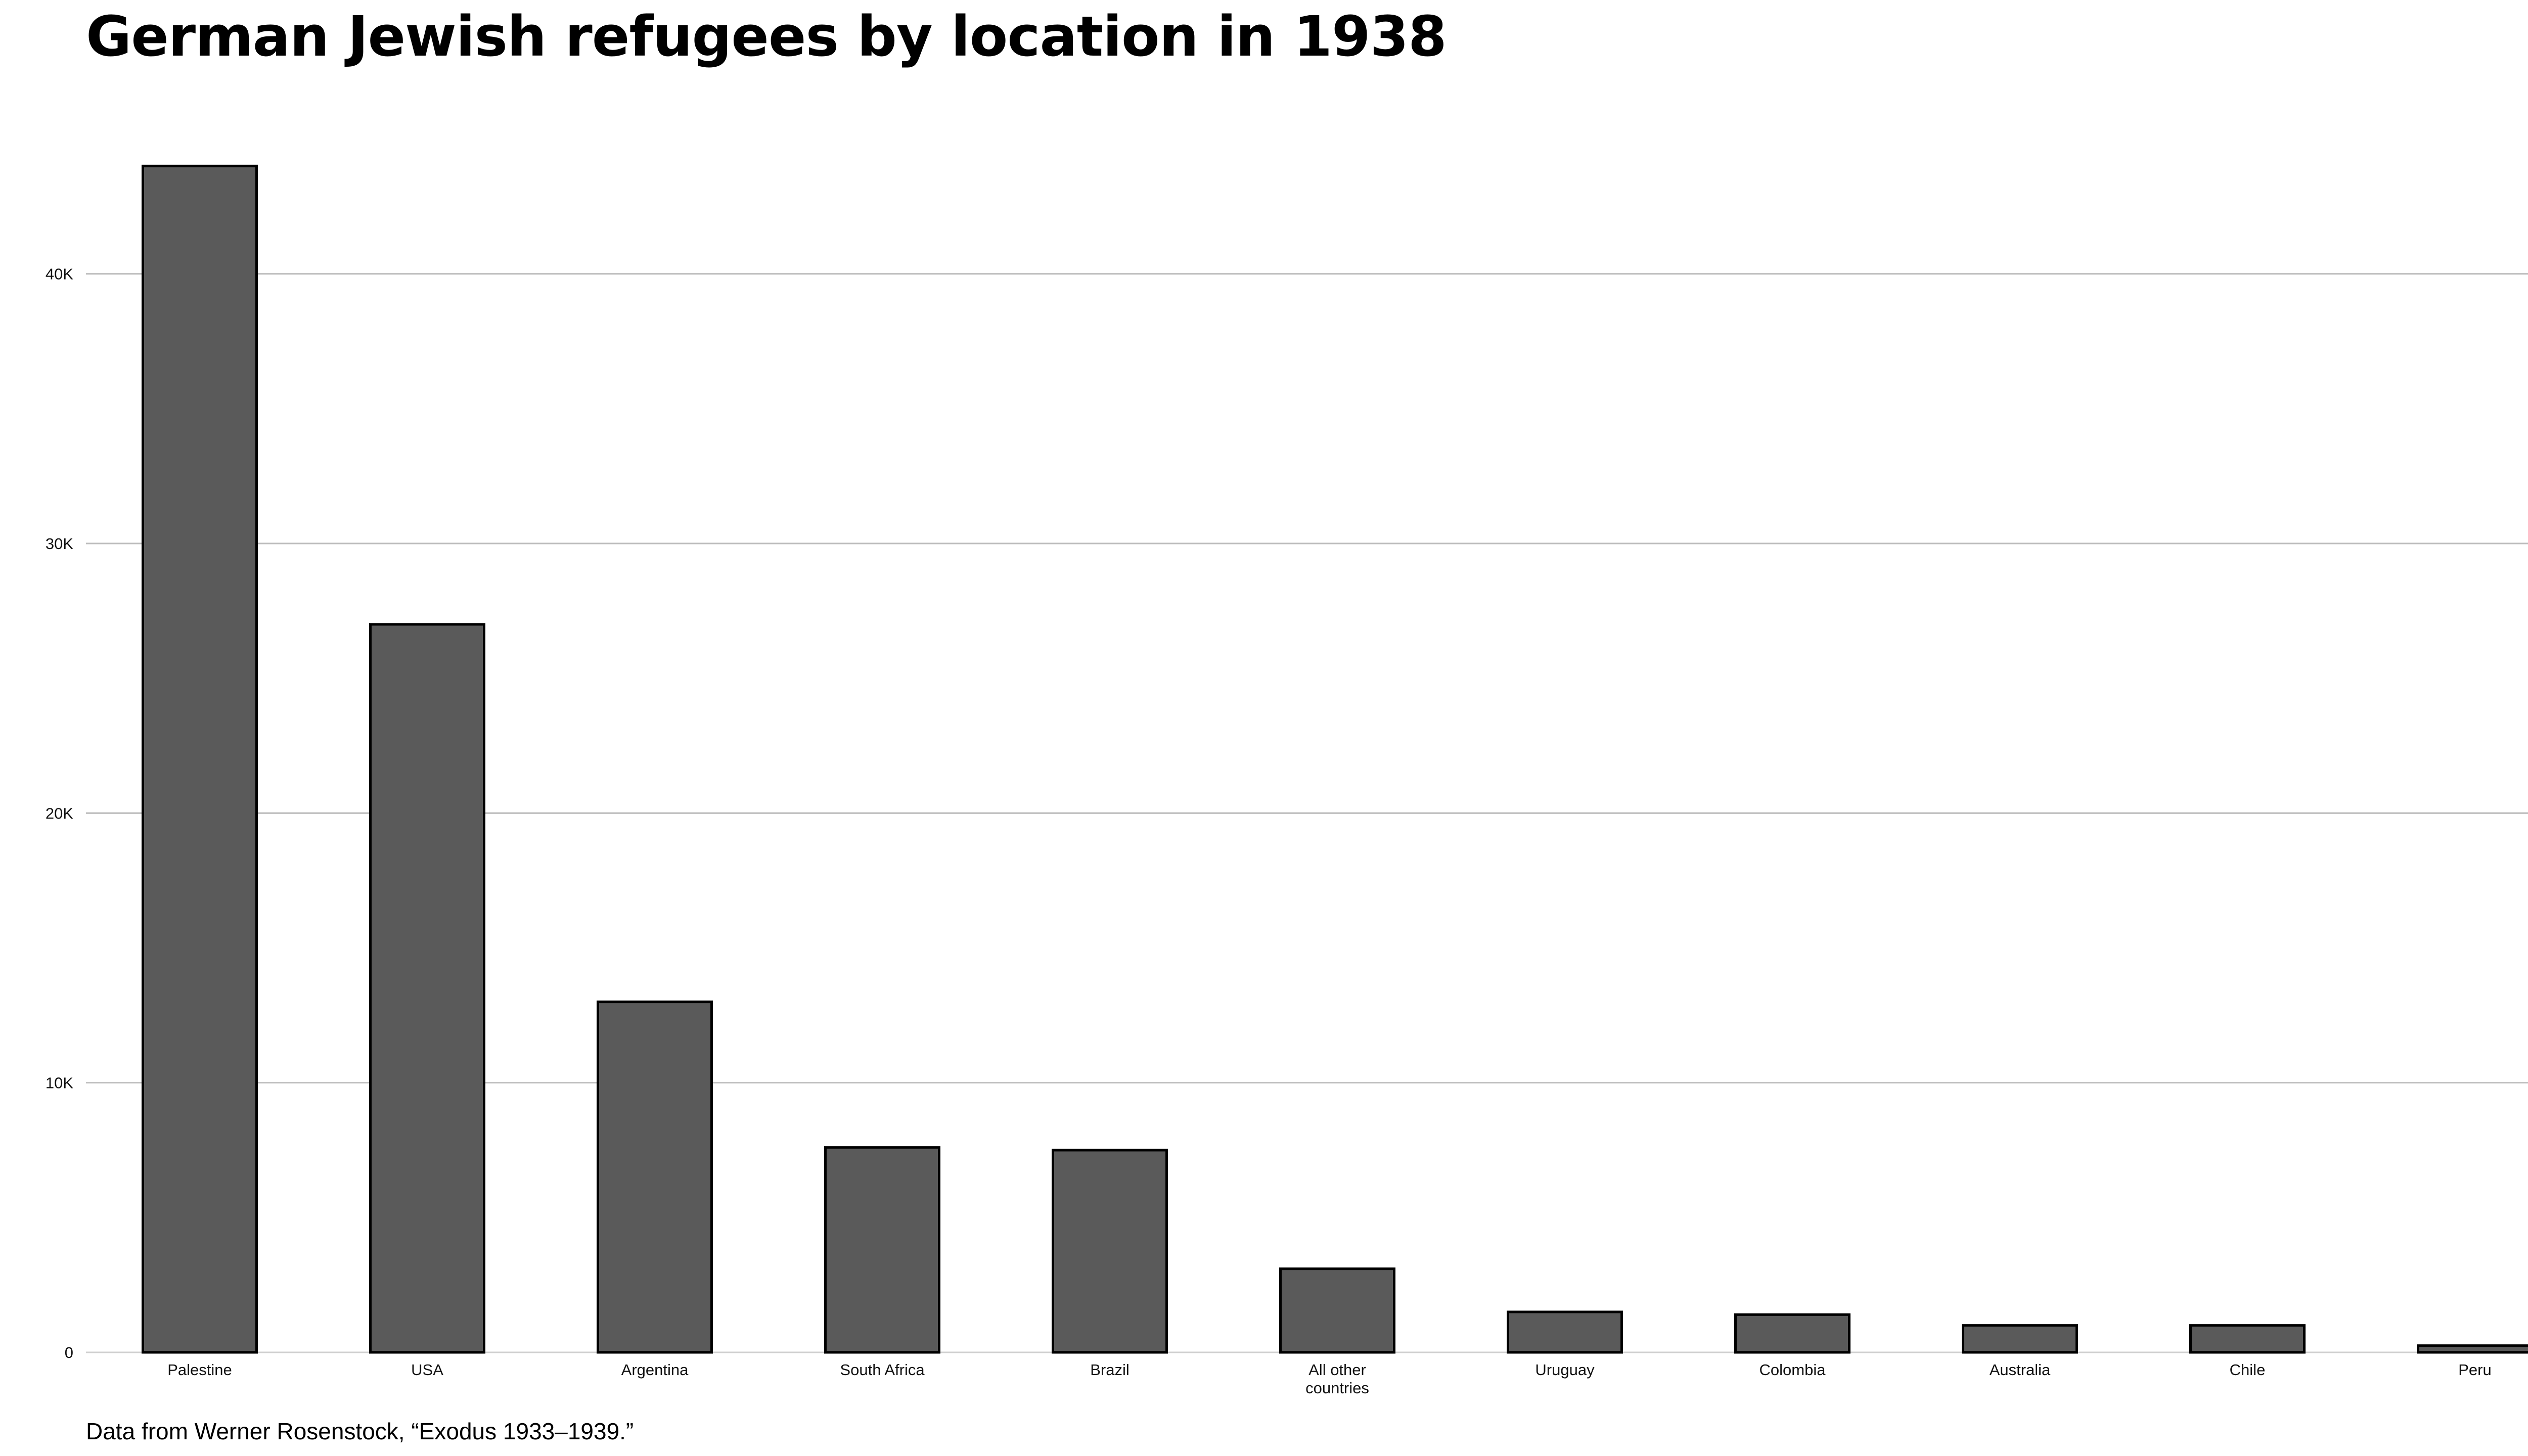 The image size is (2528, 1456). Describe the element at coordinates (655, 1370) in the screenshot. I see `x-tick-label: Argentina` at that location.